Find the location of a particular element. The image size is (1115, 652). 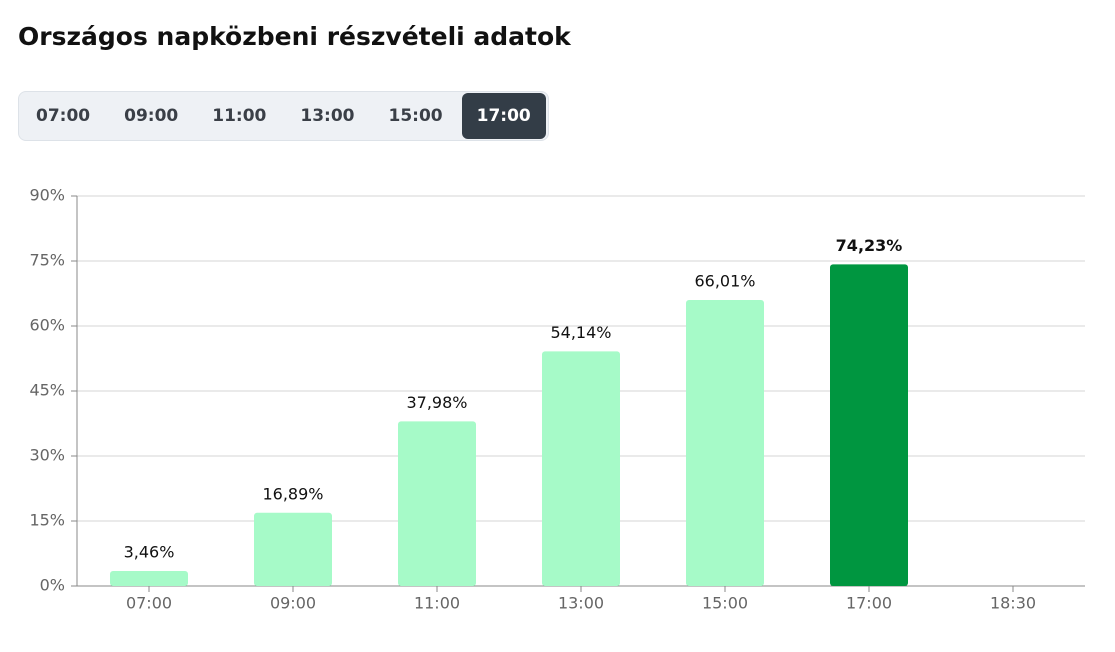

time-tab: 17:00 is located at coordinates (503, 116).